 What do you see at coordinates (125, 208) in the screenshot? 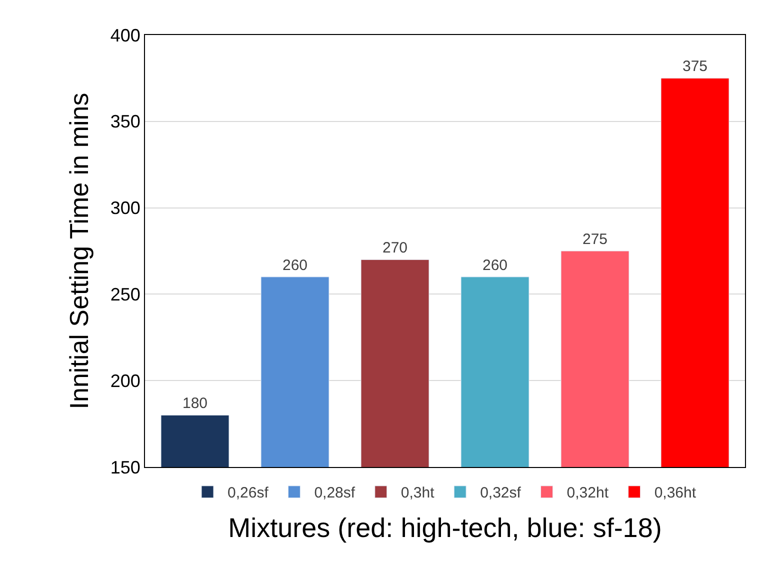
I see `y-tick-label: 300` at bounding box center [125, 208].